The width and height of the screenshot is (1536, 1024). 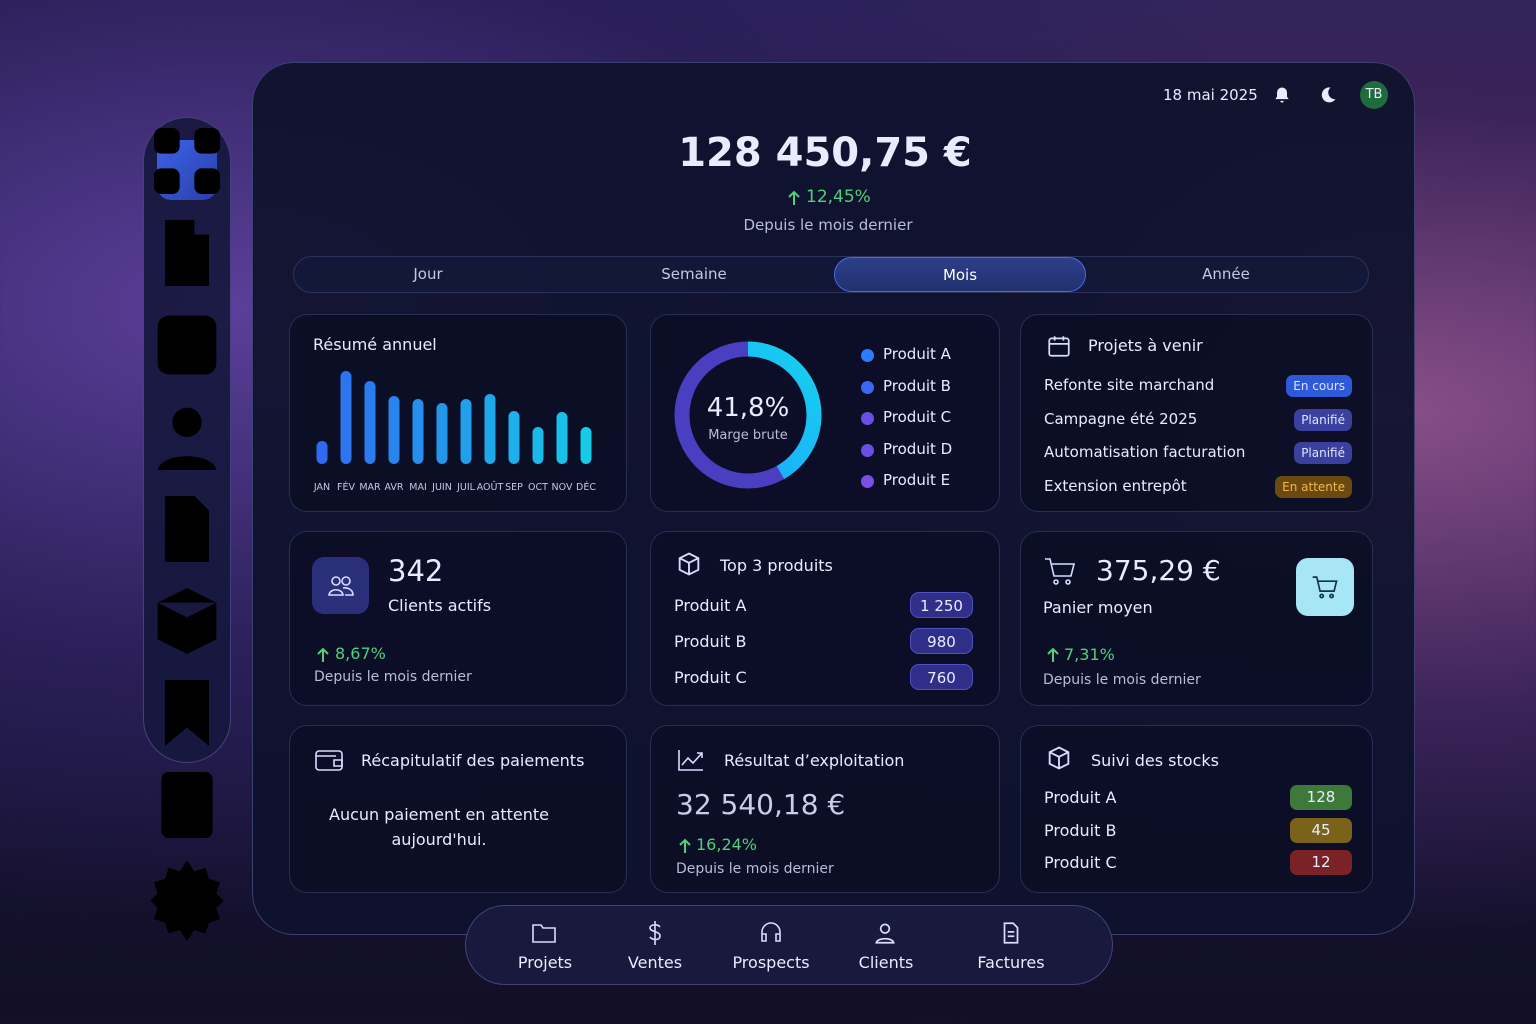 What do you see at coordinates (514, 487) in the screenshot?
I see `x-tick-label: SEP` at bounding box center [514, 487].